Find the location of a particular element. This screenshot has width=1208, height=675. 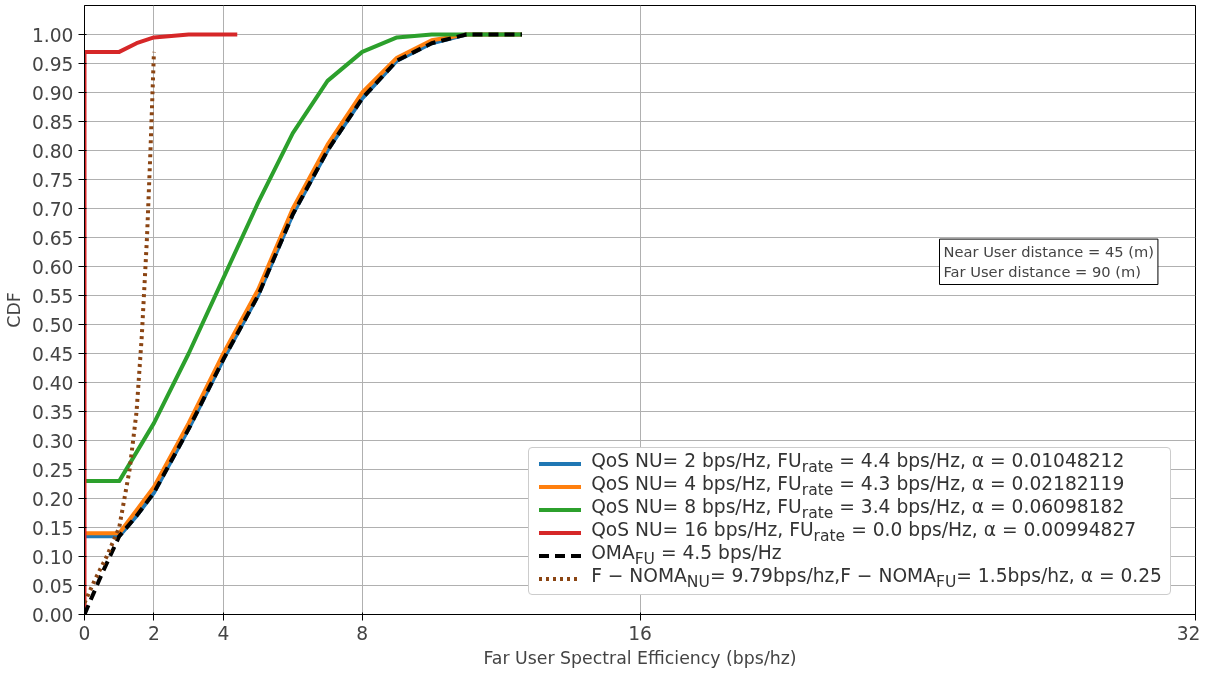

y-tick-label: 0.40 is located at coordinates (52, 383).